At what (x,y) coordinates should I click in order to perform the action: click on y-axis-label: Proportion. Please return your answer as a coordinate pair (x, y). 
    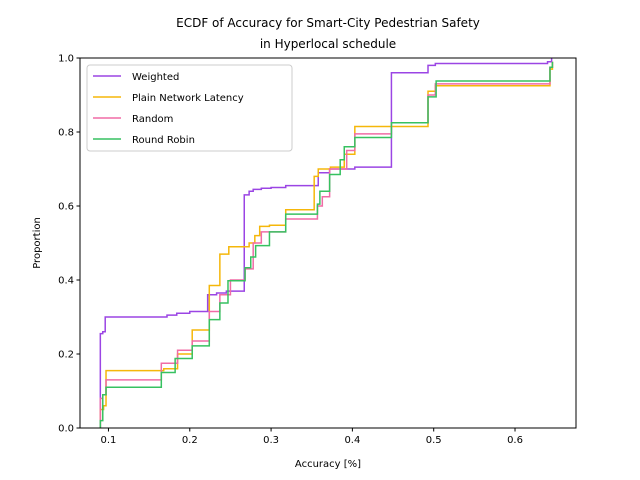
    Looking at the image, I should click on (37, 243).